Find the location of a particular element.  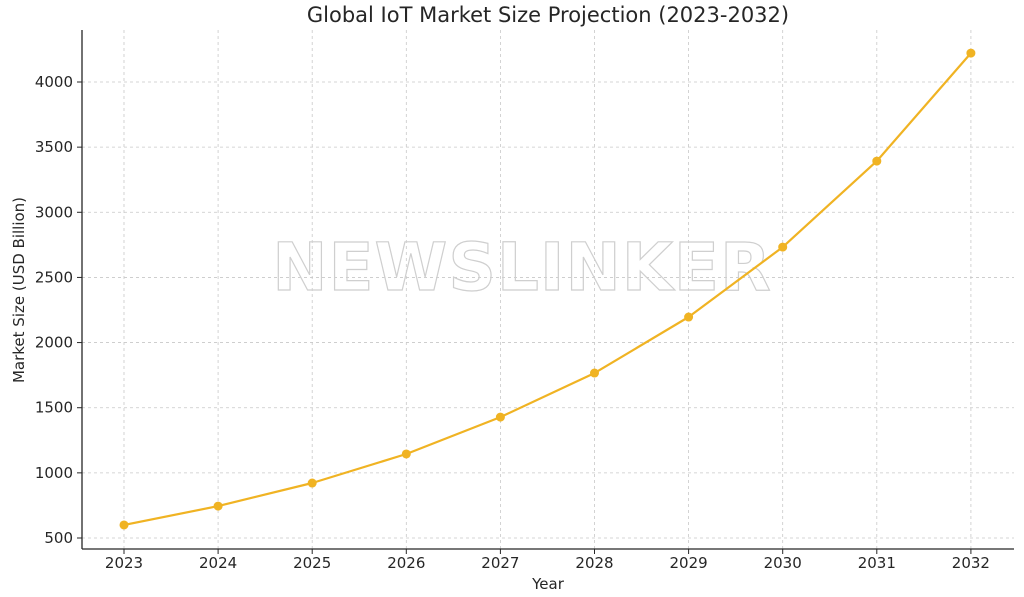

x-tick-label: 2028 is located at coordinates (594, 563).